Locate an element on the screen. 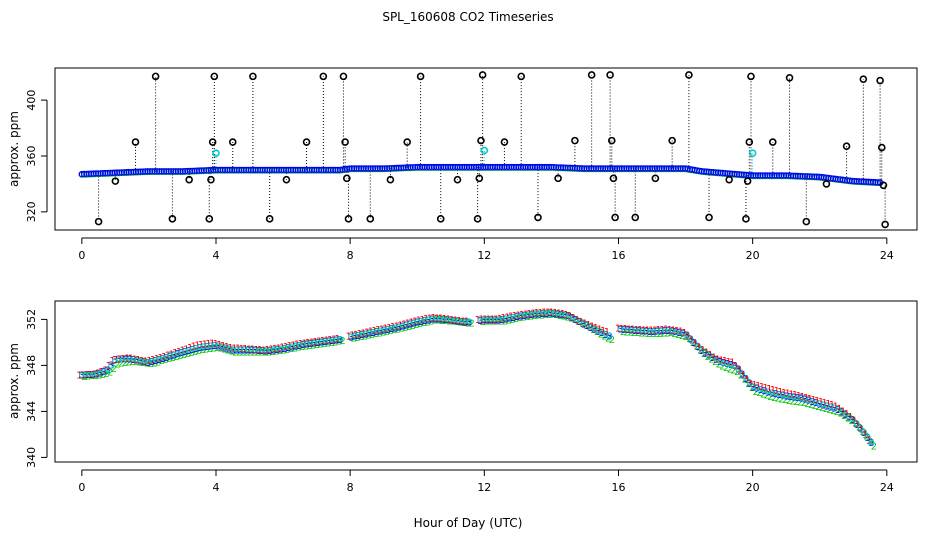 This screenshot has height=540, width=936. panel-bottom-x-tick-label: 16 is located at coordinates (618, 487).